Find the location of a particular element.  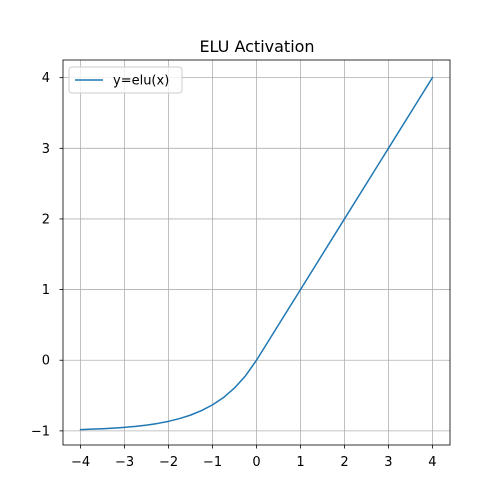

y-tick-label-5: 4 is located at coordinates (46, 78).